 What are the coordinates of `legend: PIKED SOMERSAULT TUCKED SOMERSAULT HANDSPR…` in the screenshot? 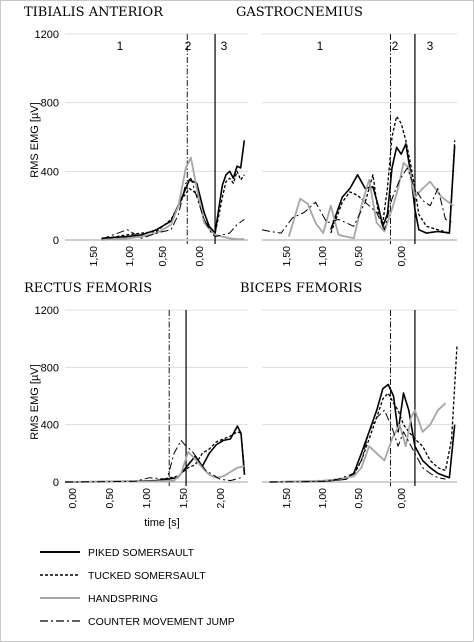 It's located at (137, 587).